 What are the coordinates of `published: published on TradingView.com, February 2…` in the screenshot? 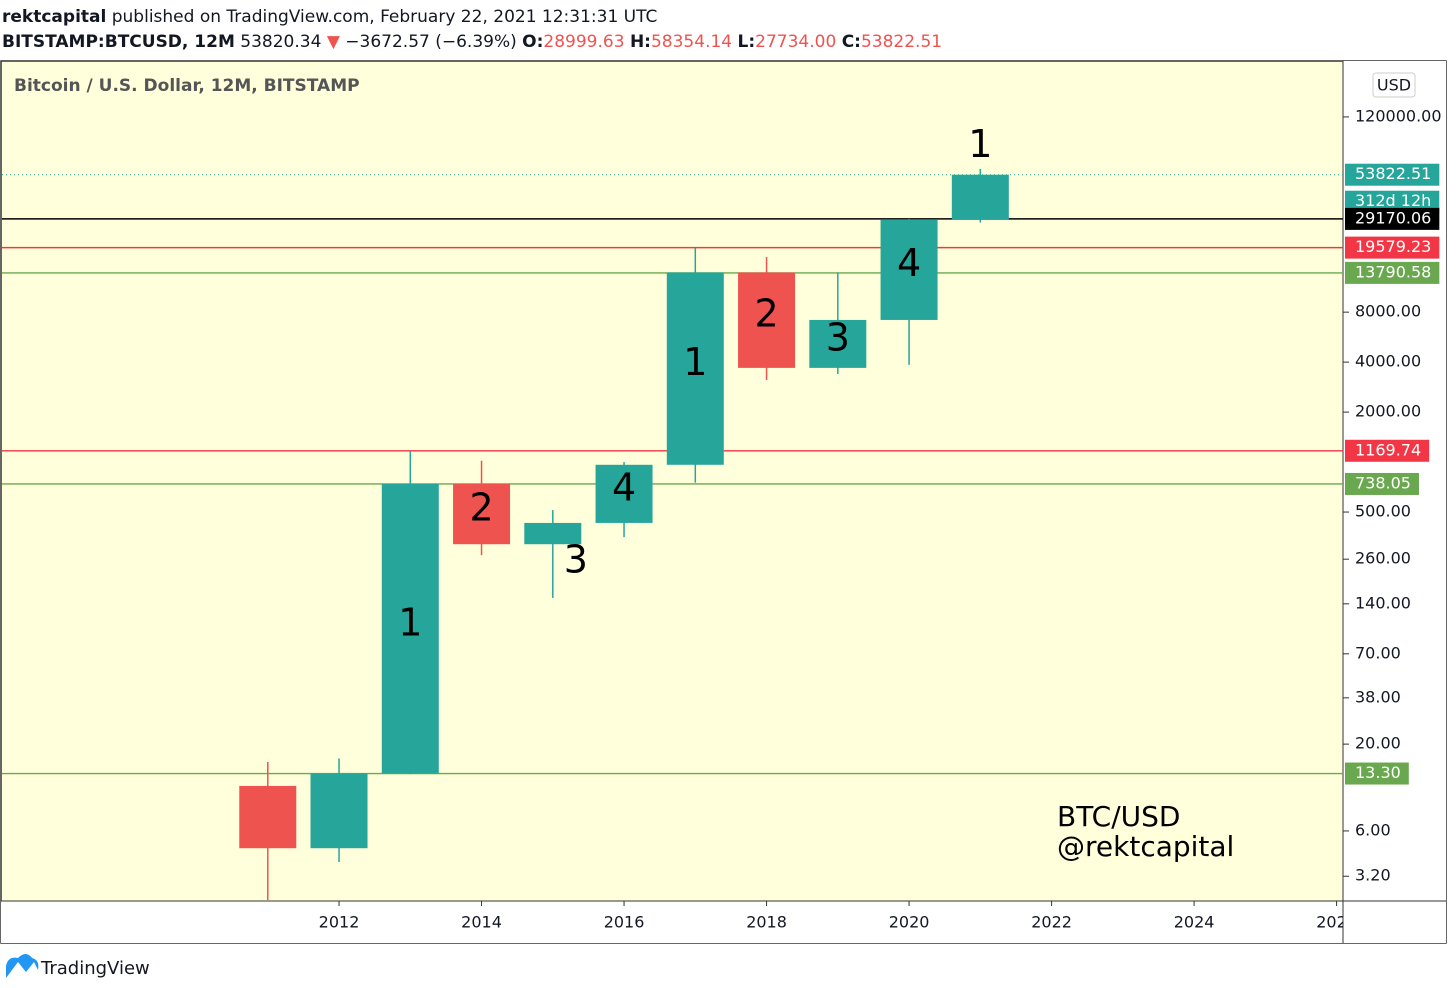 It's located at (385, 17).